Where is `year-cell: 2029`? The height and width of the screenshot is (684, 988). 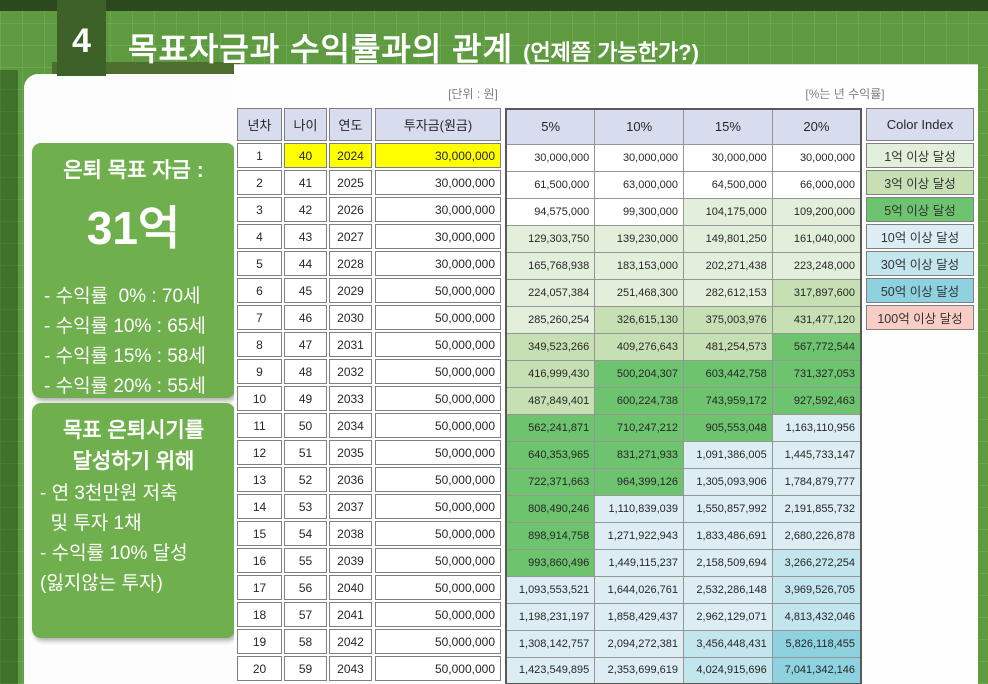
year-cell: 2029 is located at coordinates (350, 290).